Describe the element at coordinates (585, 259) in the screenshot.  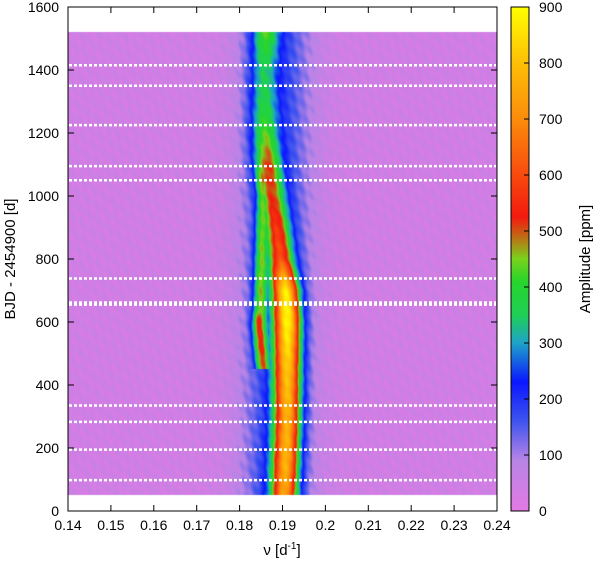
I see `colorbar-label: Amplitude [ppm]` at that location.